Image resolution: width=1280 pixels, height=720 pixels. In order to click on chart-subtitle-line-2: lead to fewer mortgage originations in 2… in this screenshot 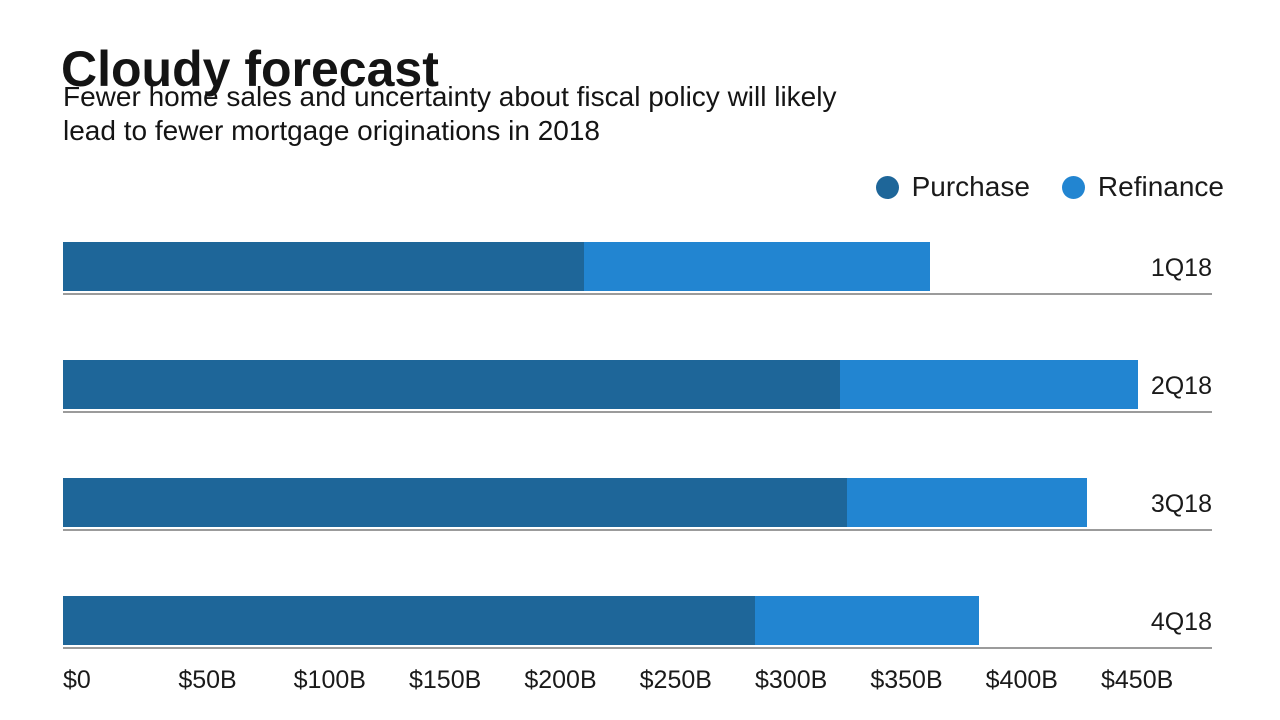, I will do `click(332, 130)`.